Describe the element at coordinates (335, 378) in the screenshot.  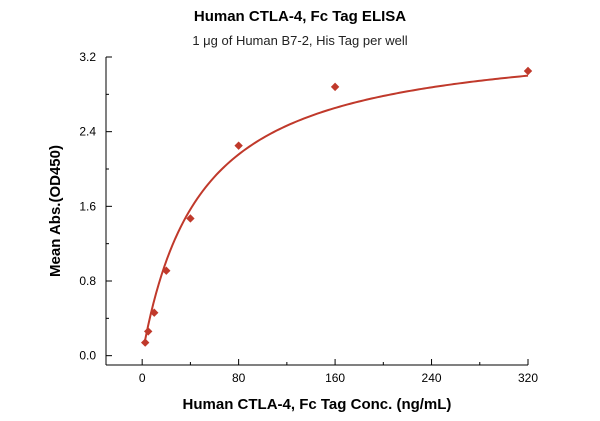
I see `x-tick-label: 160` at that location.